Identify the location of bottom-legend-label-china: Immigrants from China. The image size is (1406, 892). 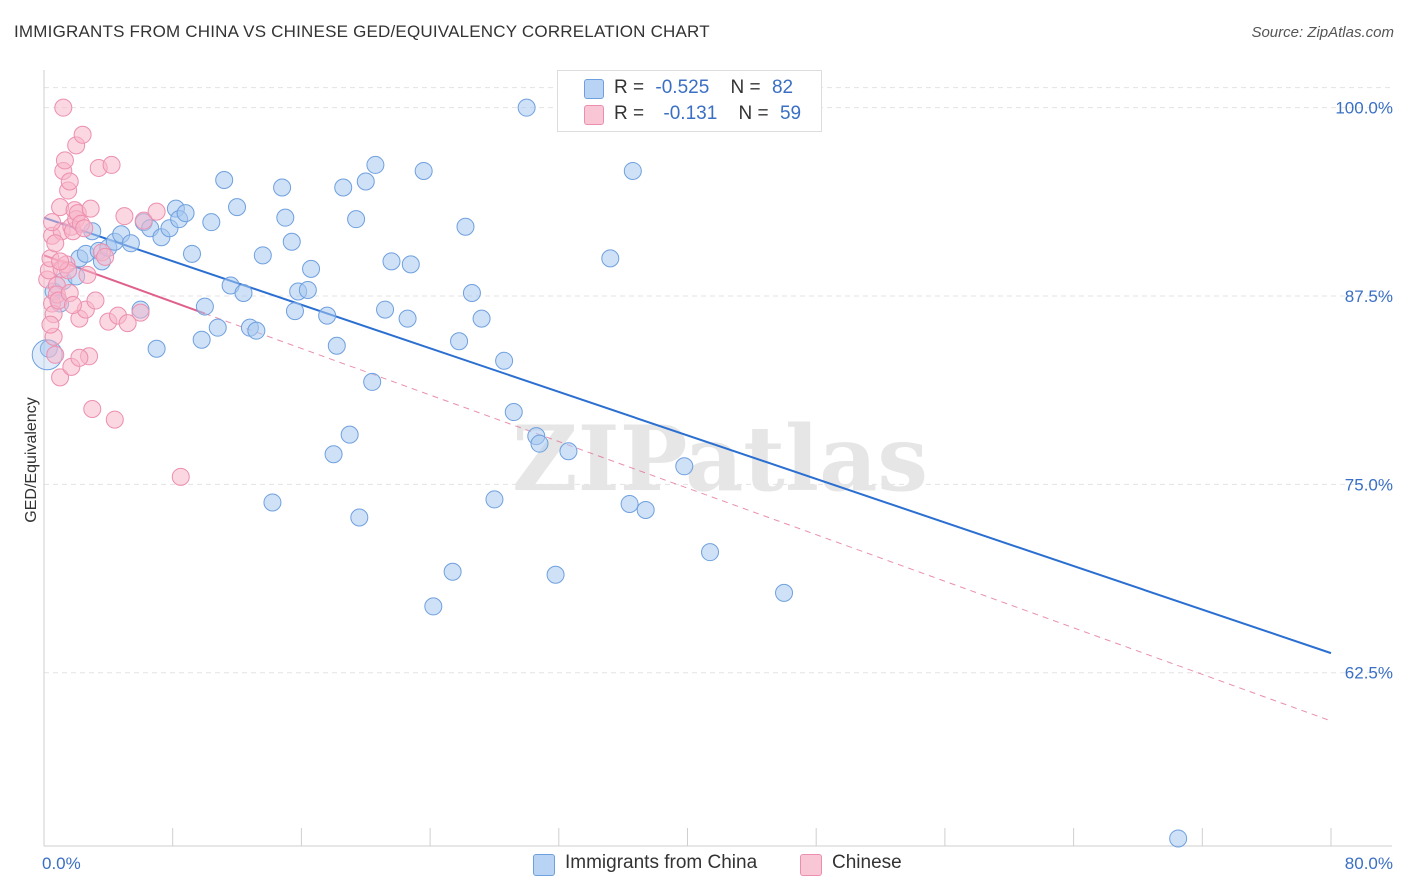
(661, 862).